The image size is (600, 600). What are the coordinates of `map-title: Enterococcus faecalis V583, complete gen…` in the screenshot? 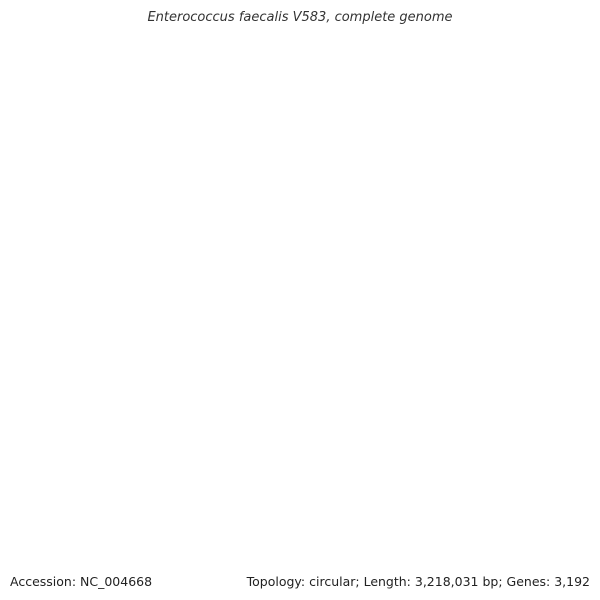 It's located at (300, 17).